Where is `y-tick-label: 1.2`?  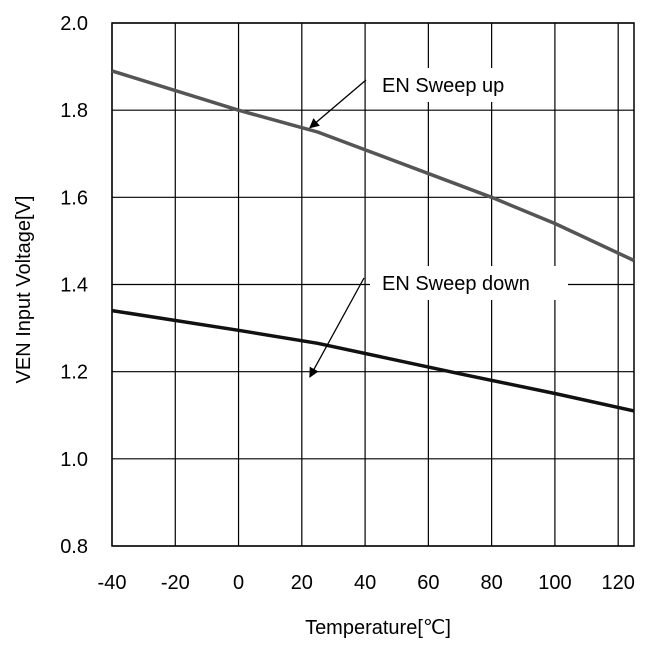
y-tick-label: 1.2 is located at coordinates (74, 373).